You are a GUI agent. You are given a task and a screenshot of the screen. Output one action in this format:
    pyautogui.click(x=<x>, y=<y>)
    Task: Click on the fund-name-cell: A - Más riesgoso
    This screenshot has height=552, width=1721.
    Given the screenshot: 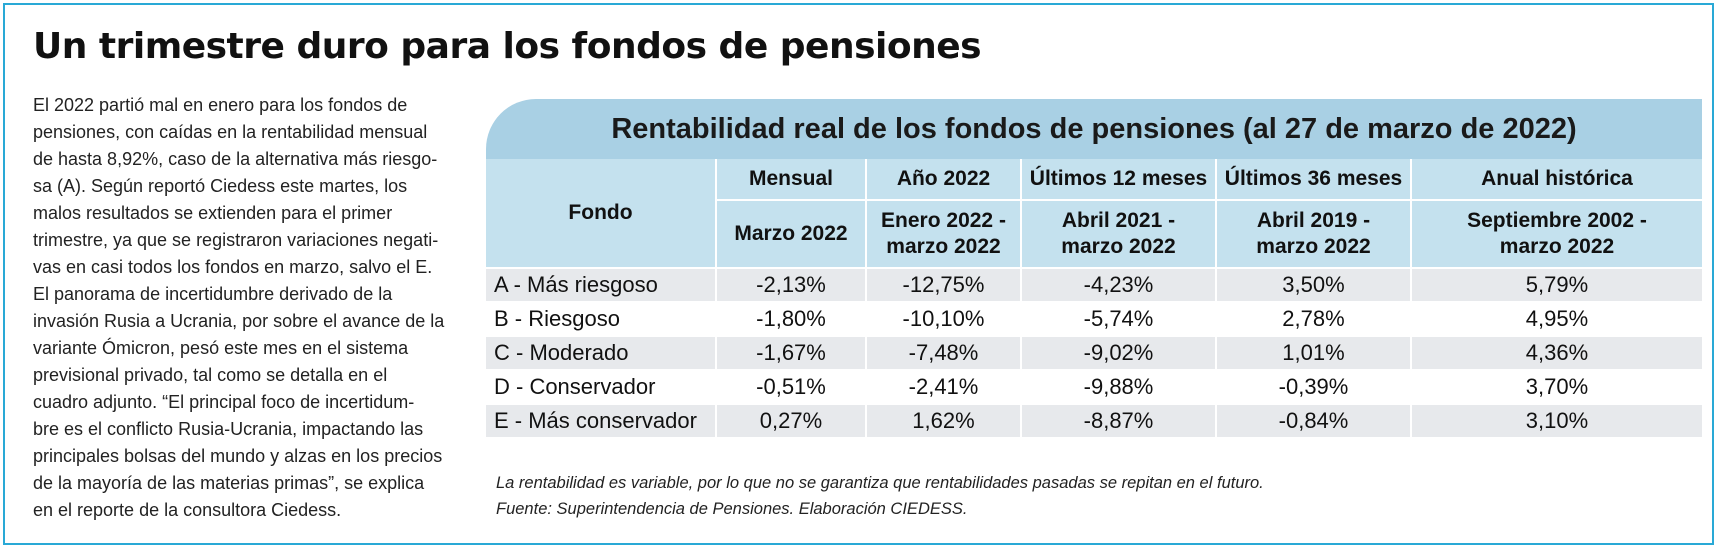 What is the action you would take?
    pyautogui.click(x=601, y=285)
    